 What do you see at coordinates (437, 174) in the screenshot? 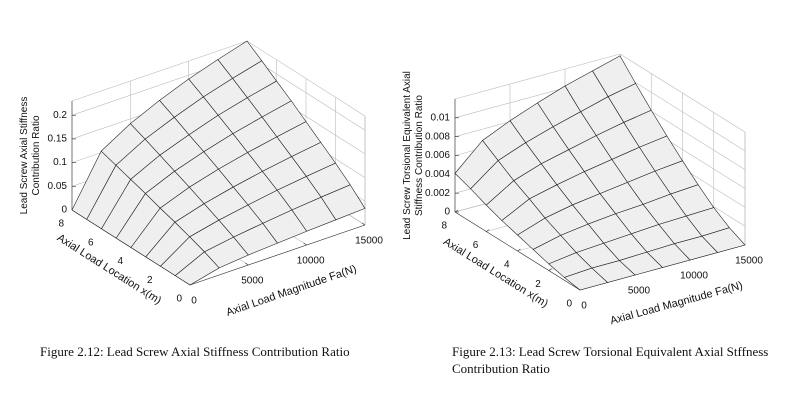
I see `z-tick-label: 0.004` at bounding box center [437, 174].